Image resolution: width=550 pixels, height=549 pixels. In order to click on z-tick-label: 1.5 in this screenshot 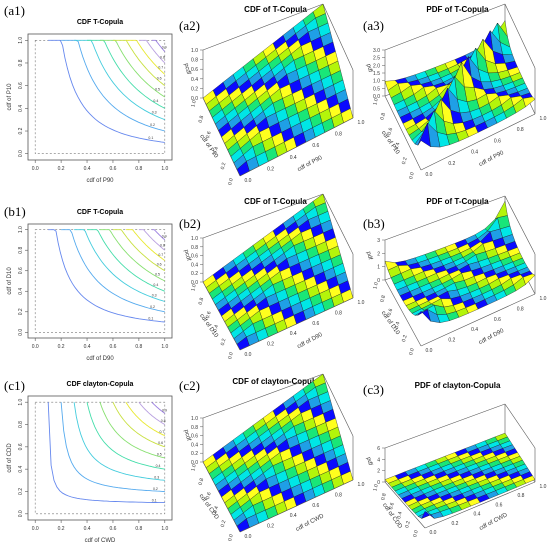, I will do `click(376, 74)`.